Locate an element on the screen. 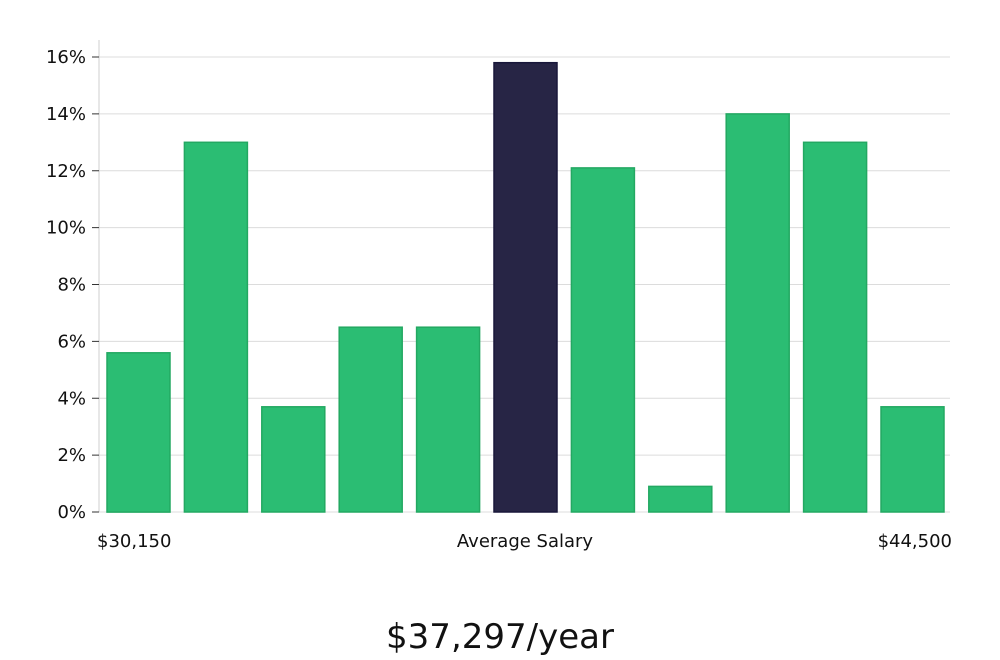 This screenshot has height=660, width=1000. y-tick-label: 4% is located at coordinates (71, 398).